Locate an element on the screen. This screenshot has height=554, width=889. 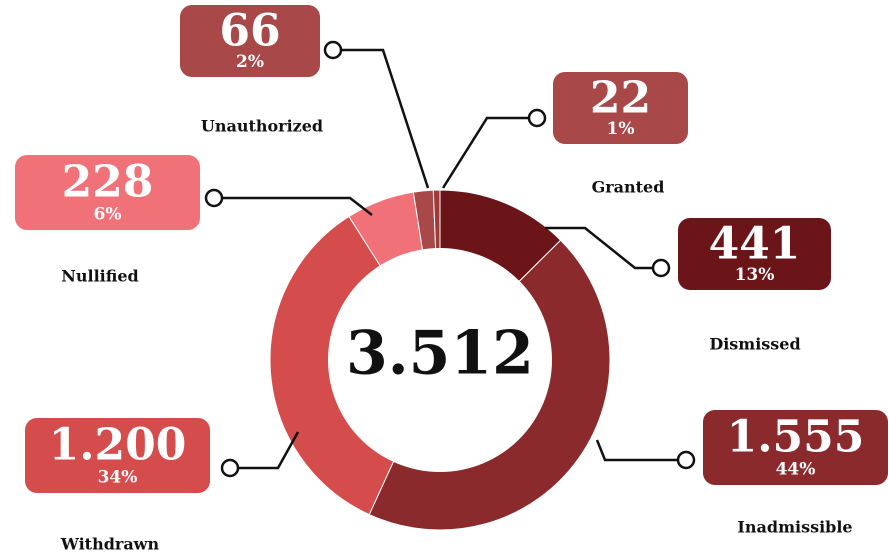
value-label: 1.200 is located at coordinates (118, 445).